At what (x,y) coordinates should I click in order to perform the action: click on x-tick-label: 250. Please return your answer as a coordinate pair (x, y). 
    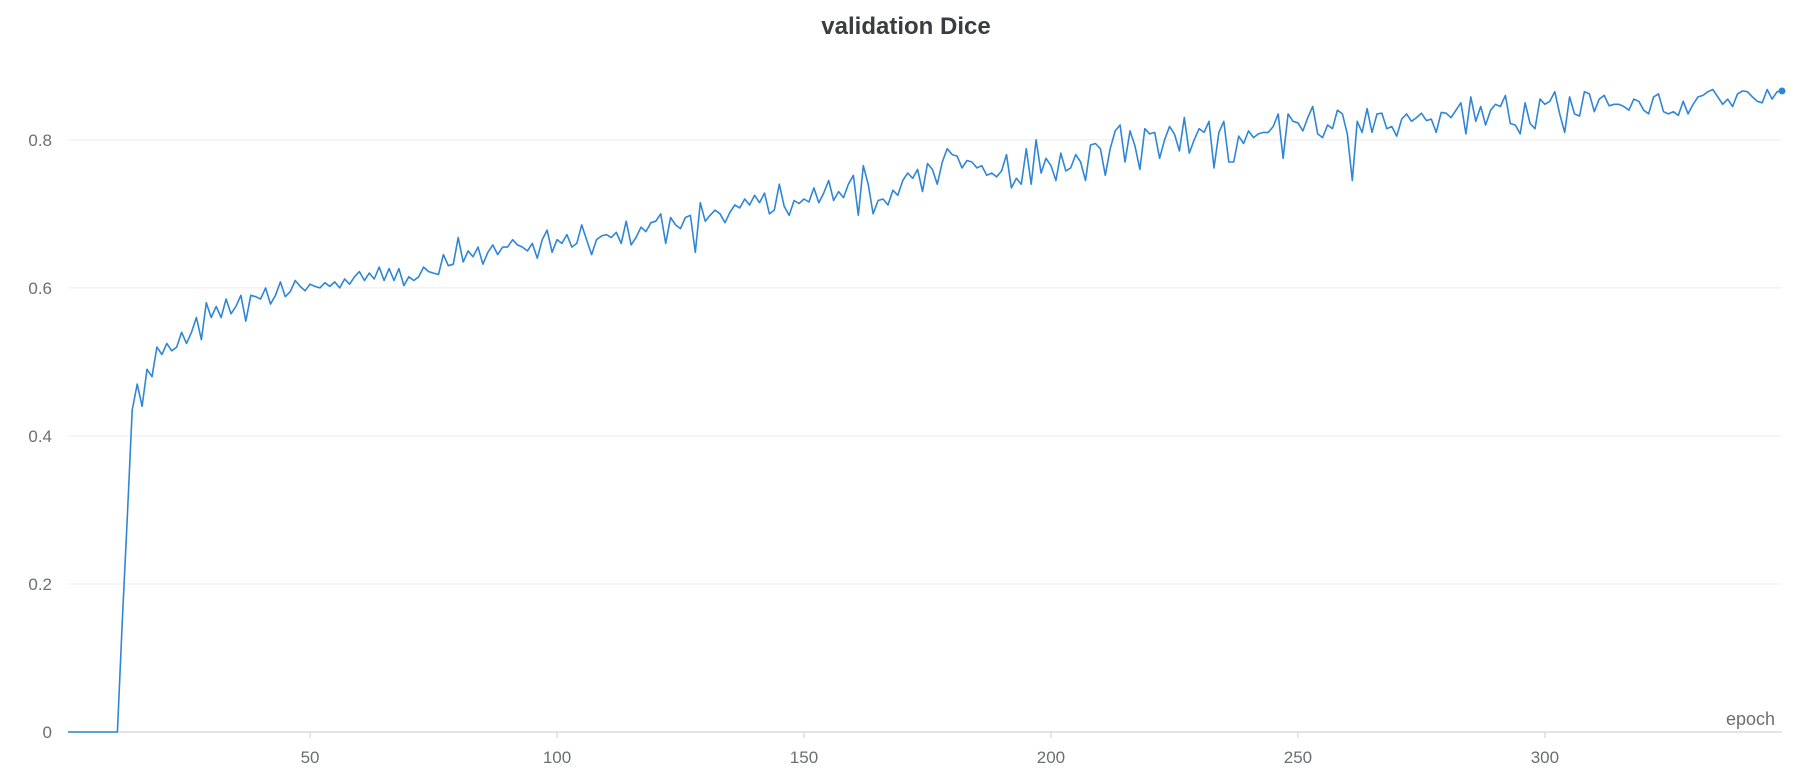
    Looking at the image, I should click on (1298, 757).